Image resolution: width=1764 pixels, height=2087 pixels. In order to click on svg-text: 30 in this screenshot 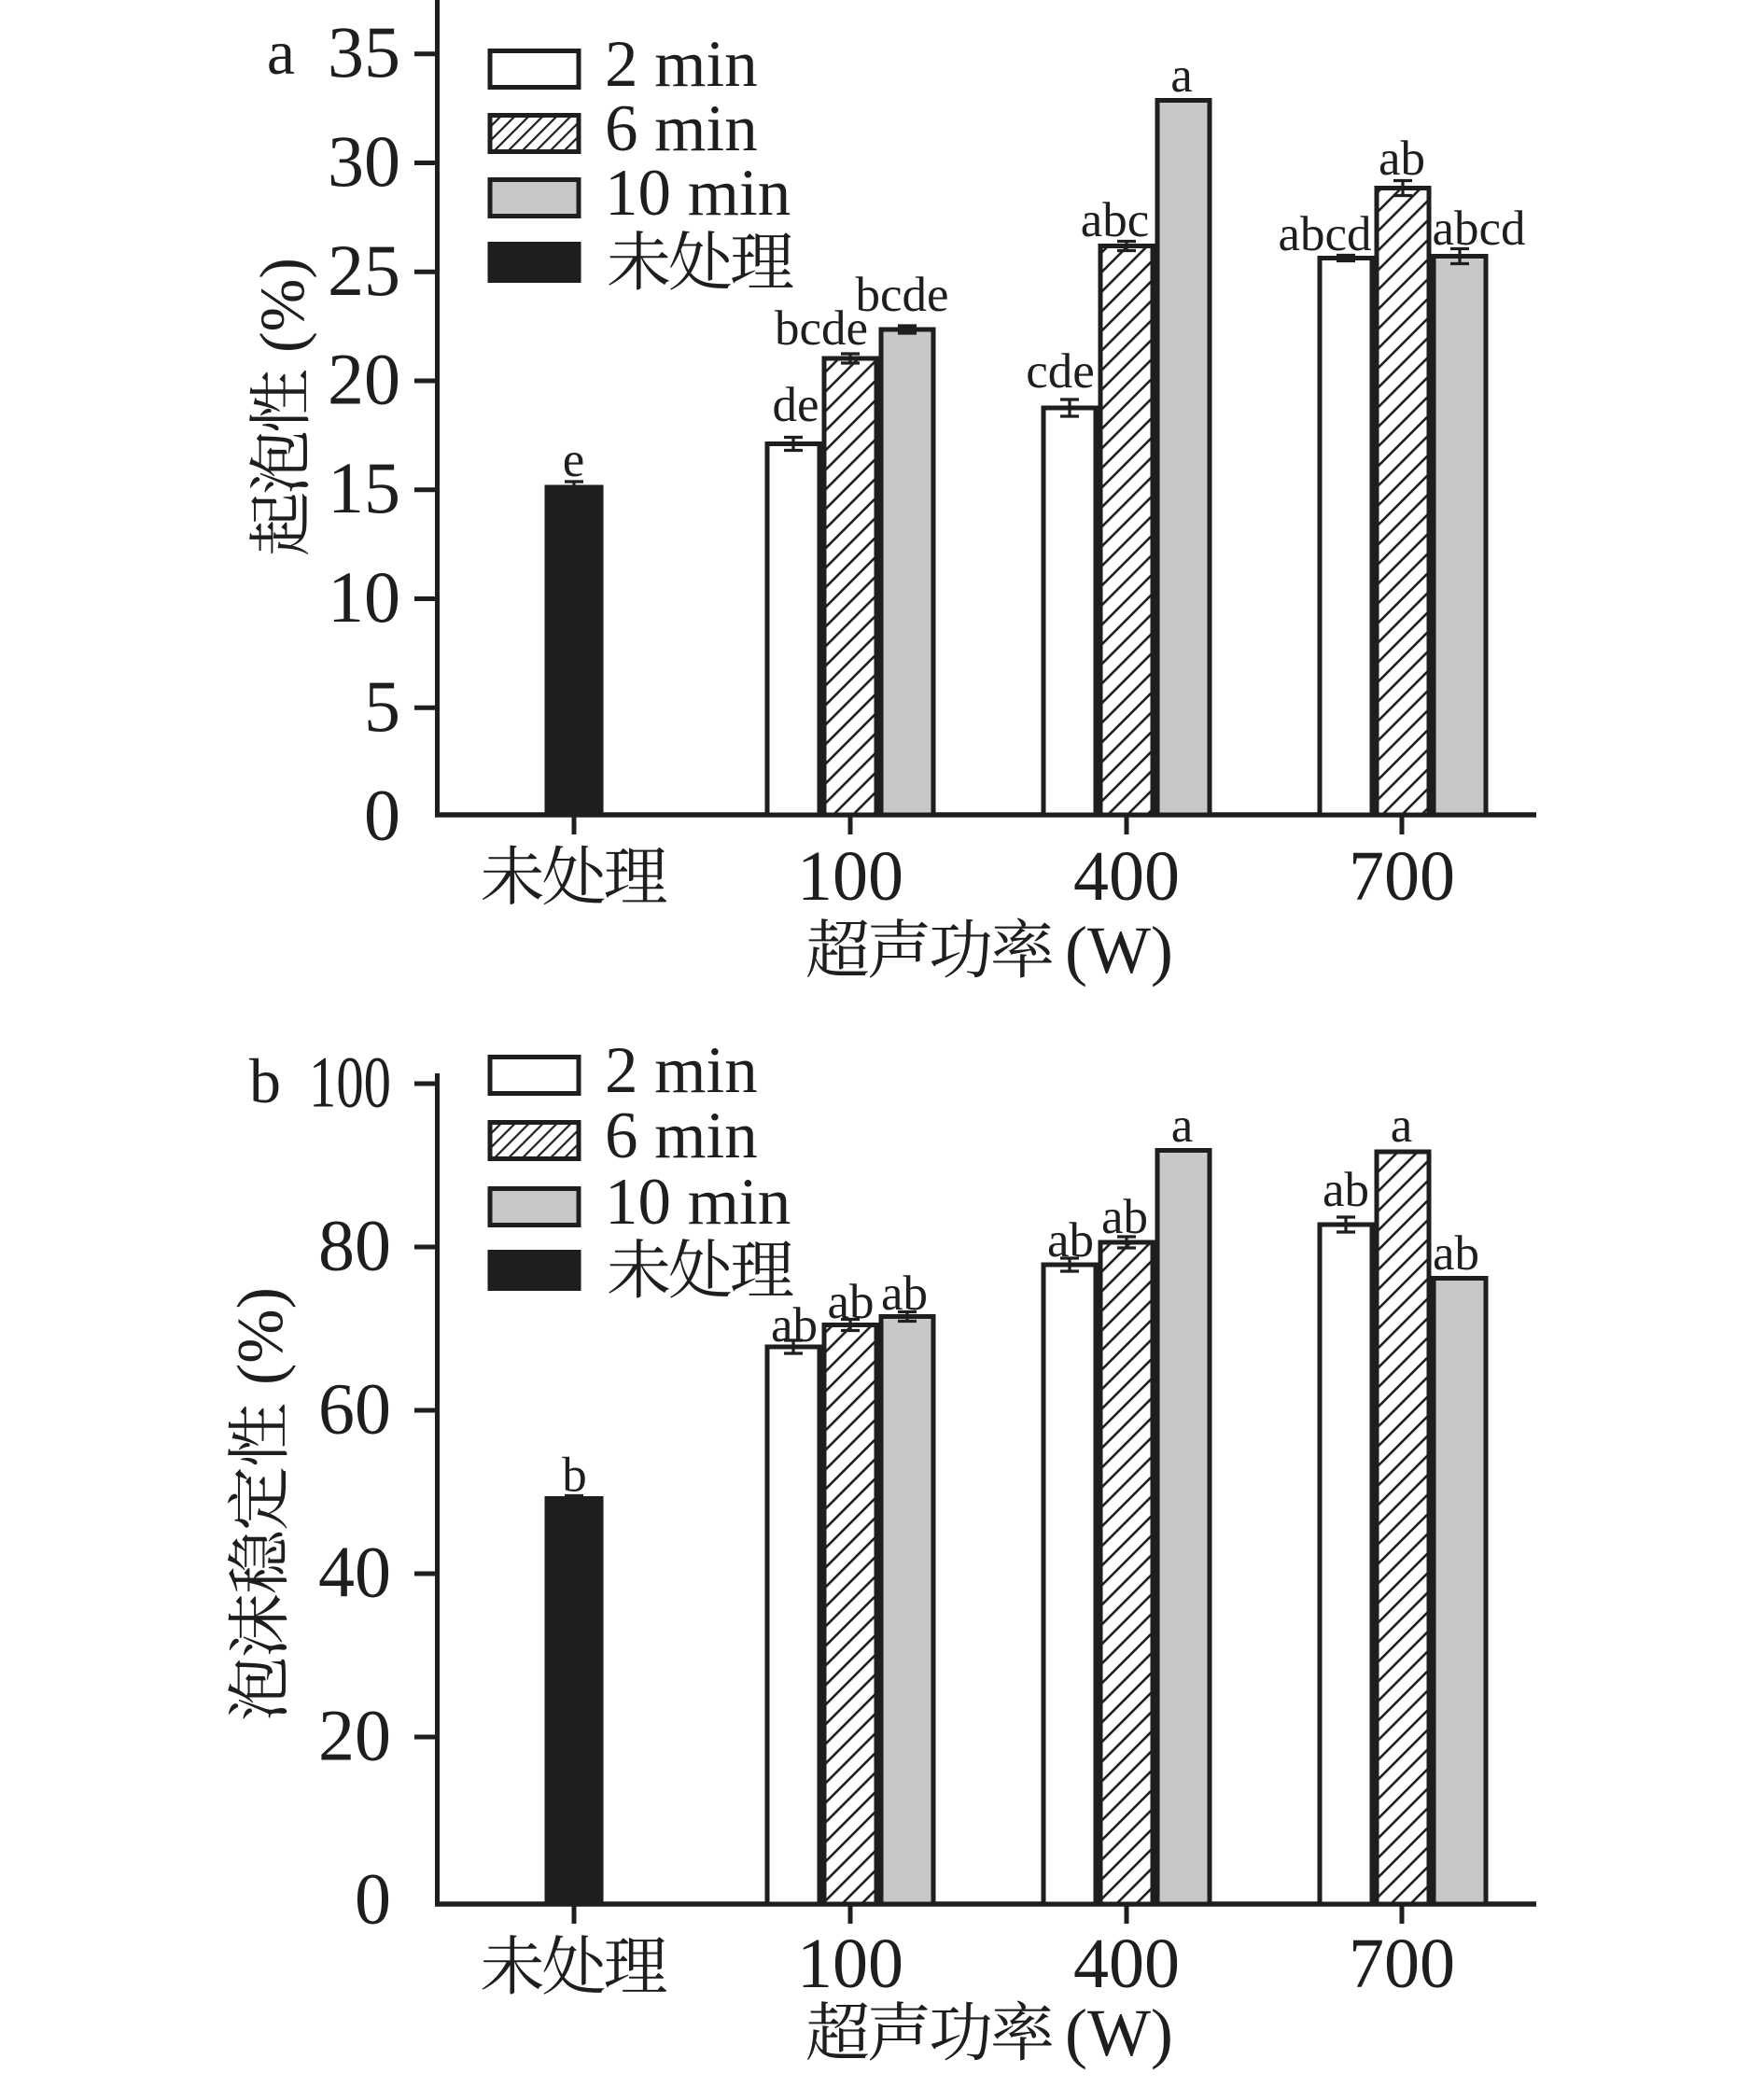, I will do `click(364, 161)`.